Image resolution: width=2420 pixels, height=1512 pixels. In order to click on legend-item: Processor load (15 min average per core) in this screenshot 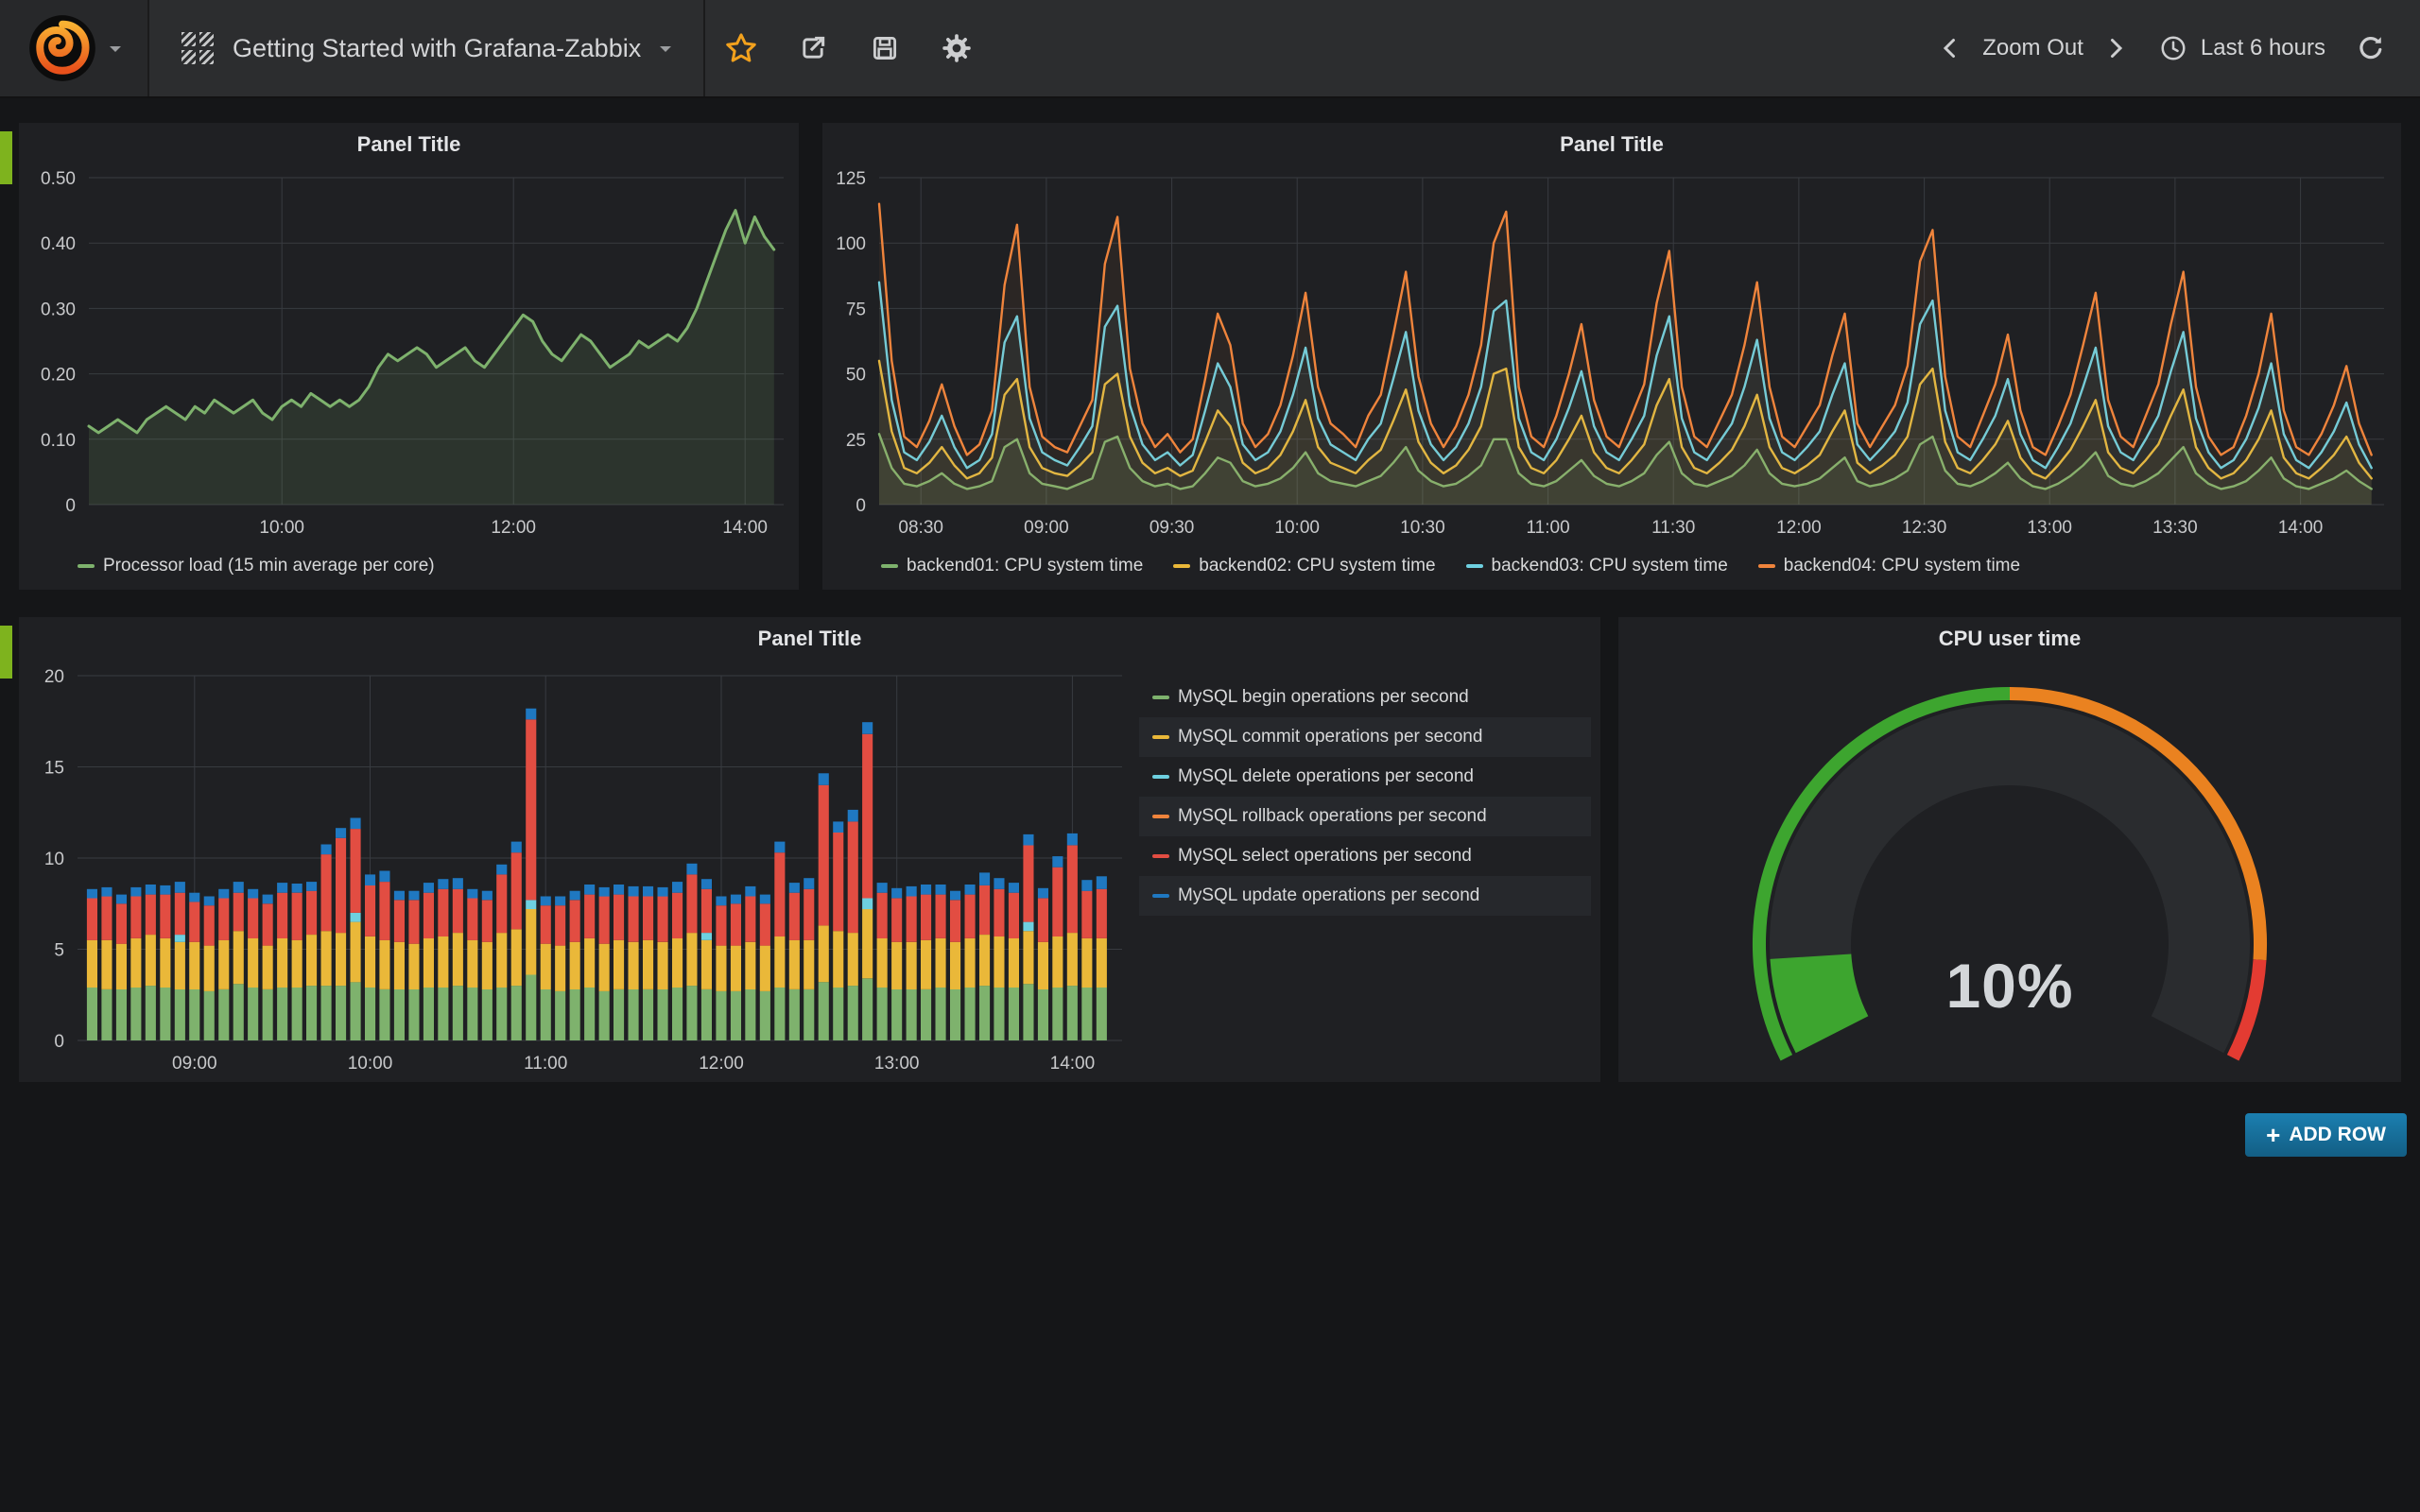, I will do `click(256, 566)`.